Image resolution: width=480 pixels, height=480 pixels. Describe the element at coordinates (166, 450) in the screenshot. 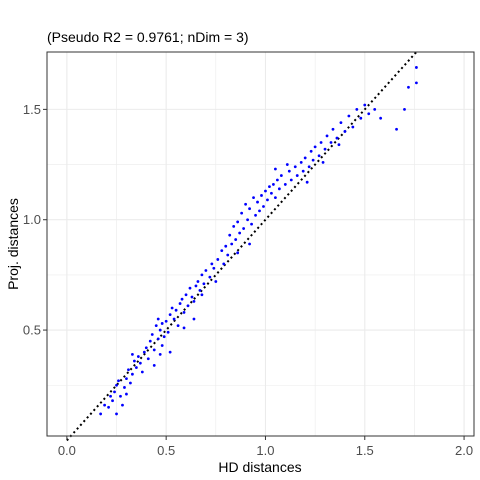

I see `x-tick-label: 0.5` at that location.